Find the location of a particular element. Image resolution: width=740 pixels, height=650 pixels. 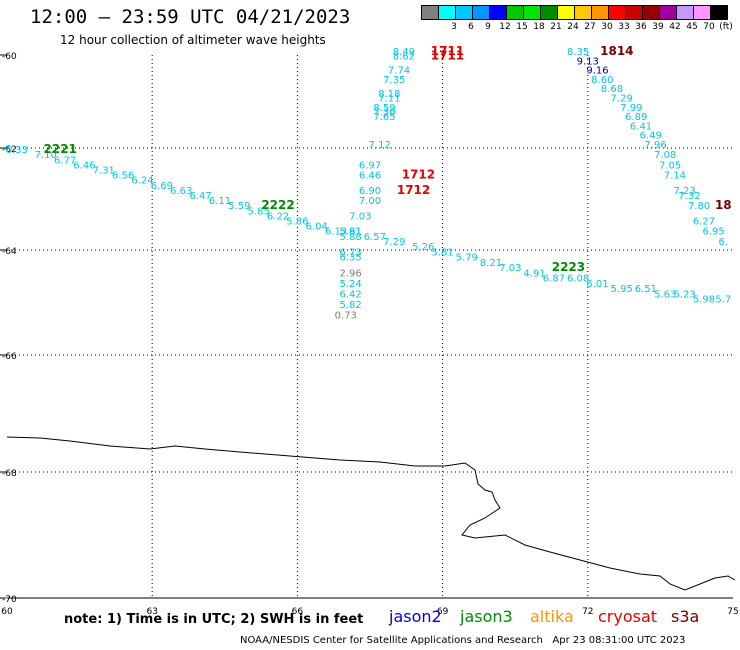

swh-value-label: 7.10 is located at coordinates (46, 155).